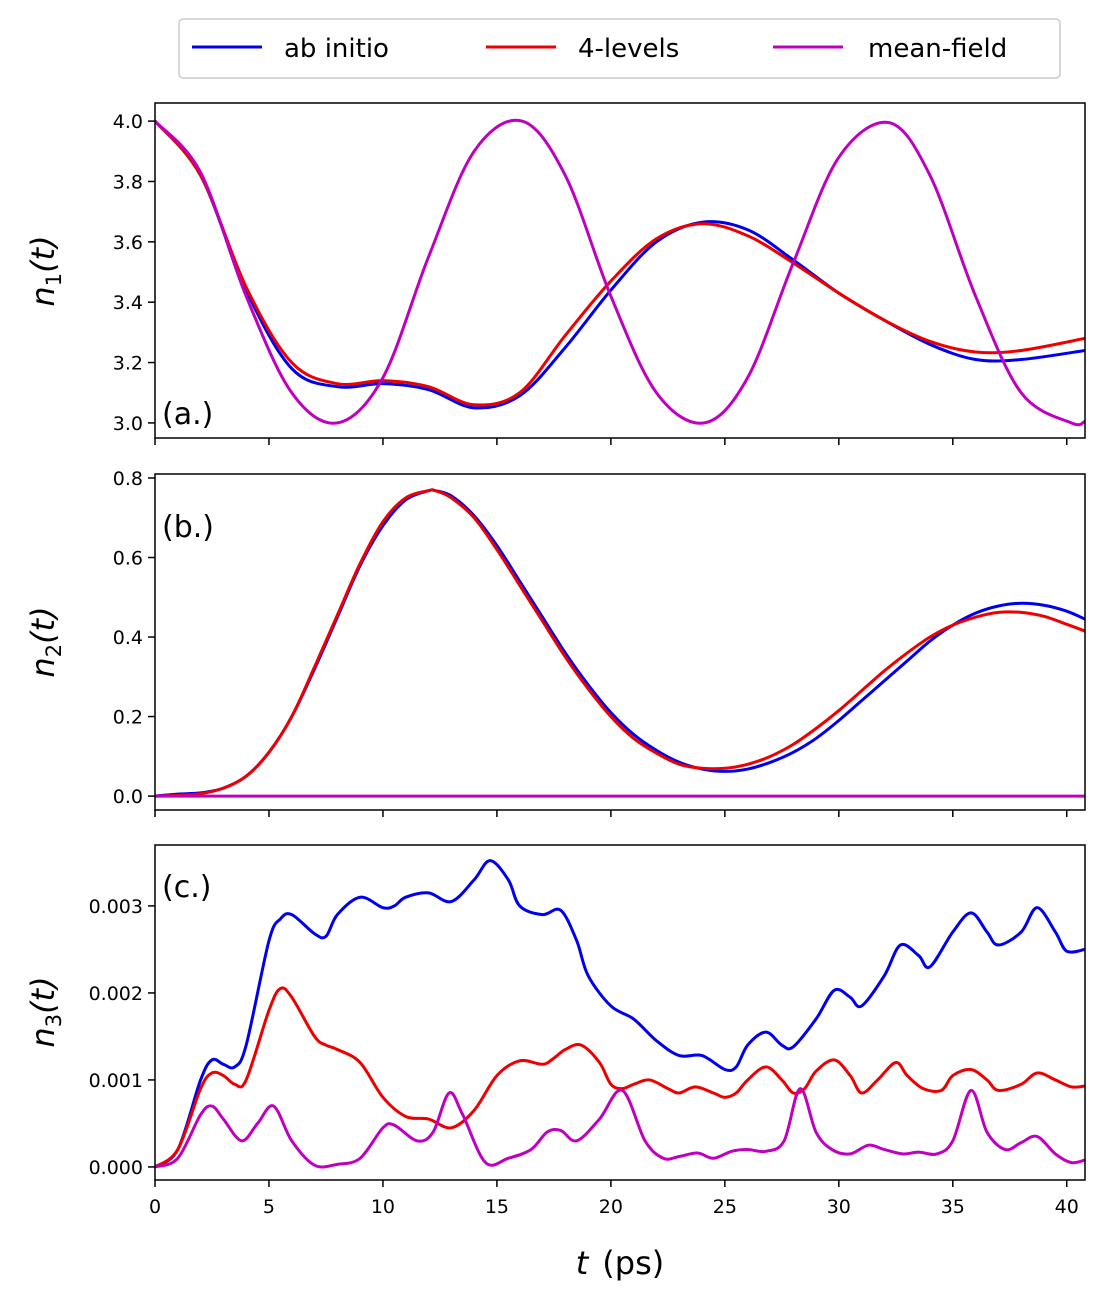  What do you see at coordinates (116, 907) in the screenshot?
I see `panel-c-ytick-label: 0.003` at bounding box center [116, 907].